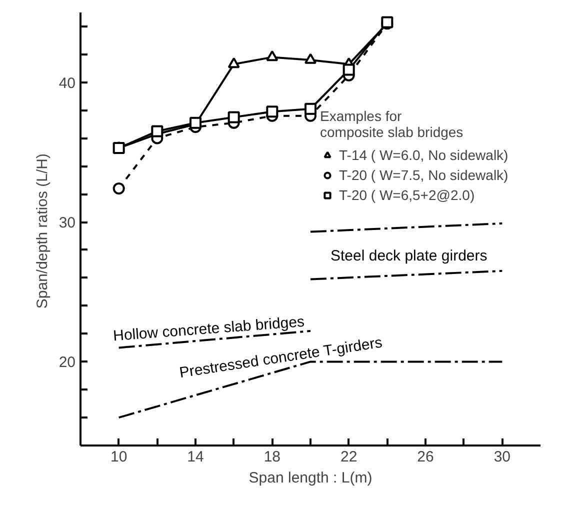 This screenshot has height=510, width=568. Describe the element at coordinates (209, 329) in the screenshot. I see `series-label: Hollow concrete slab bridges` at that location.